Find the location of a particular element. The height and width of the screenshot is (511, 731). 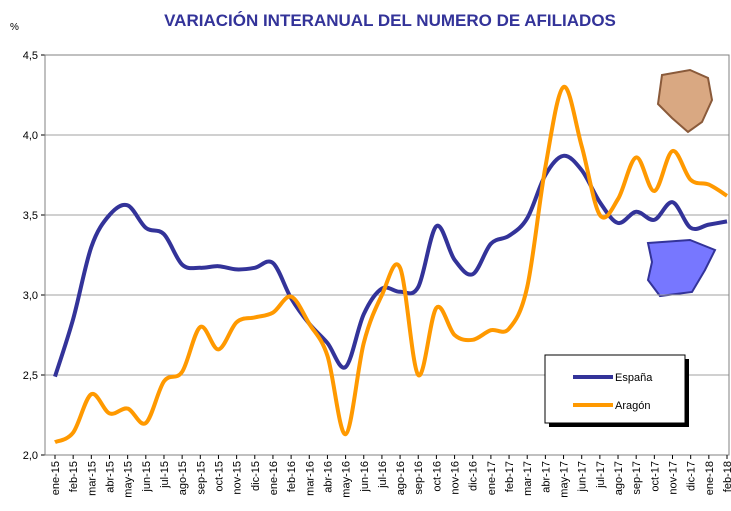

x-tick-label: oct-16 is located at coordinates (437, 476).